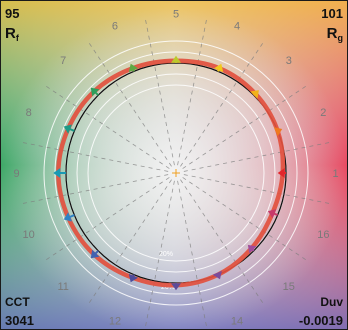  I want to click on hue-bin-label-13: 13, so click(176, 329).